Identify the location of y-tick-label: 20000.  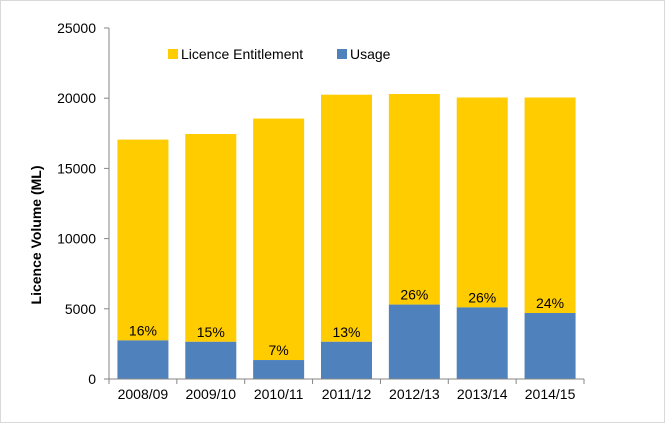
(76, 98).